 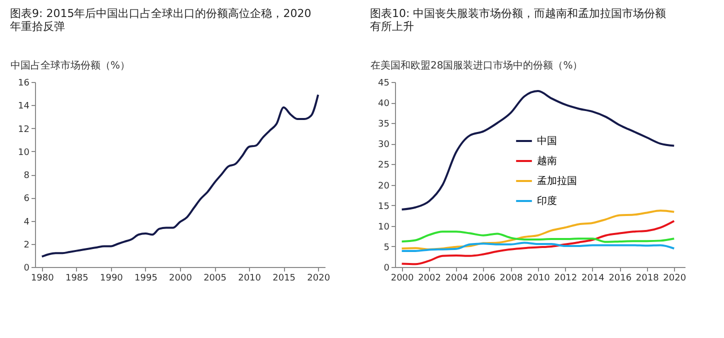 What do you see at coordinates (518, 20) in the screenshot?
I see `chart-title: 图表10: 中国丧失服装市场份额，而越南和孟加拉国市场份额有所上升` at bounding box center [518, 20].